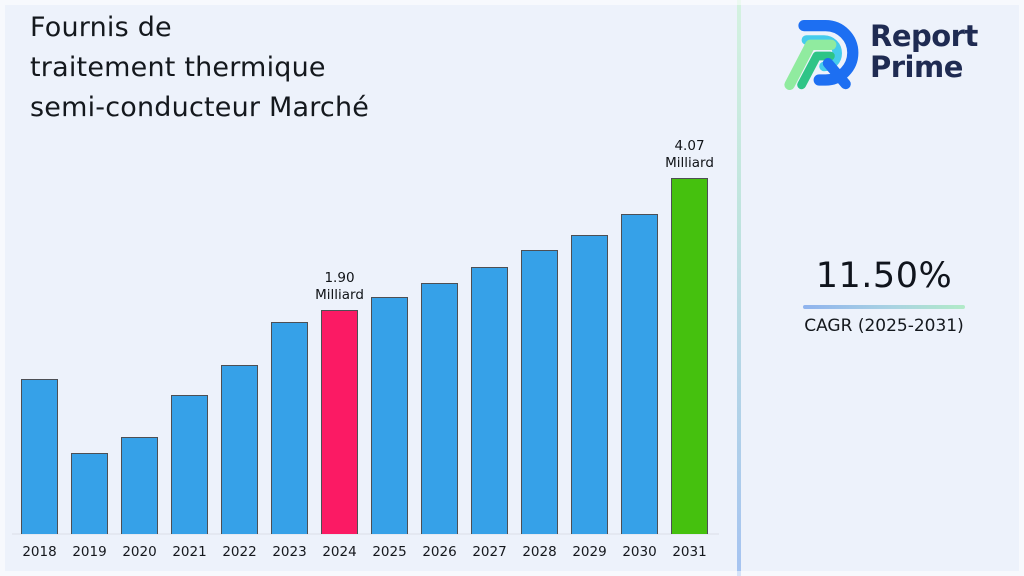 This screenshot has height=576, width=1024. What do you see at coordinates (365, 534) in the screenshot?
I see `x-axis-line` at bounding box center [365, 534].